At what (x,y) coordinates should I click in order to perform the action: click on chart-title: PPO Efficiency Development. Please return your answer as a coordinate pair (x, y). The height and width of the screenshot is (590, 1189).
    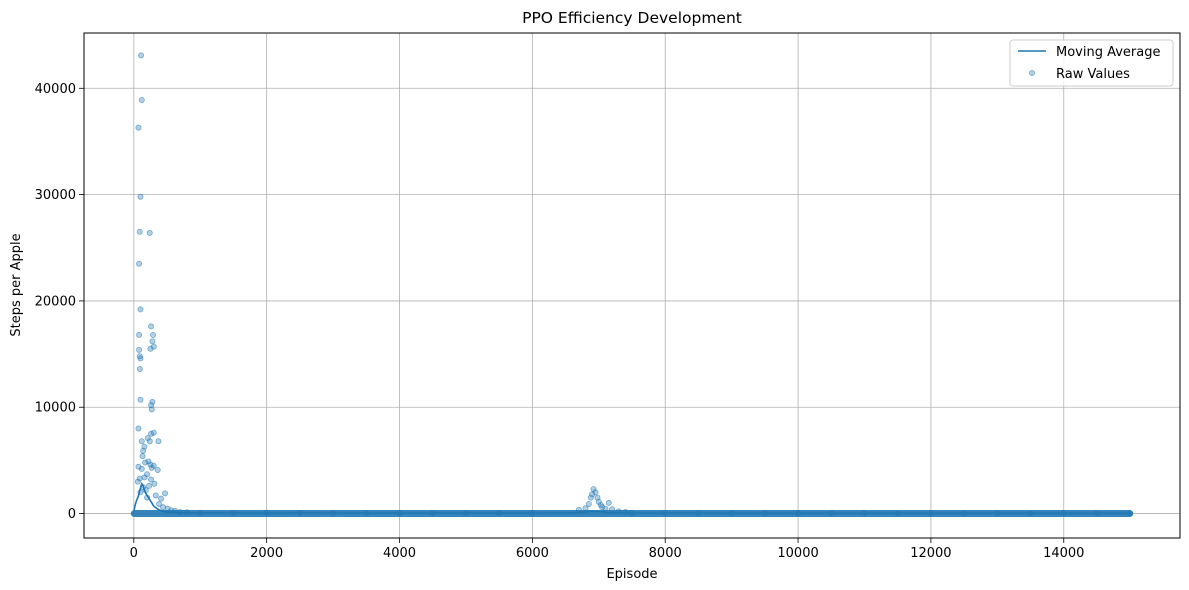
    Looking at the image, I should click on (632, 18).